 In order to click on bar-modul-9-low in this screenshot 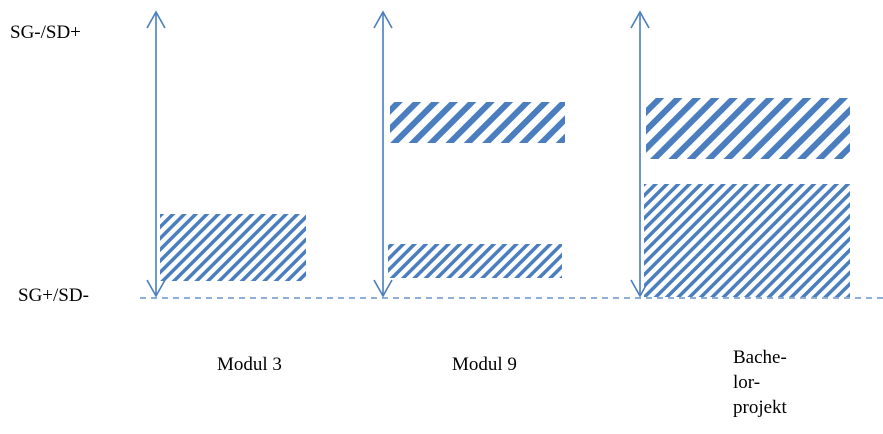, I will do `click(475, 261)`.